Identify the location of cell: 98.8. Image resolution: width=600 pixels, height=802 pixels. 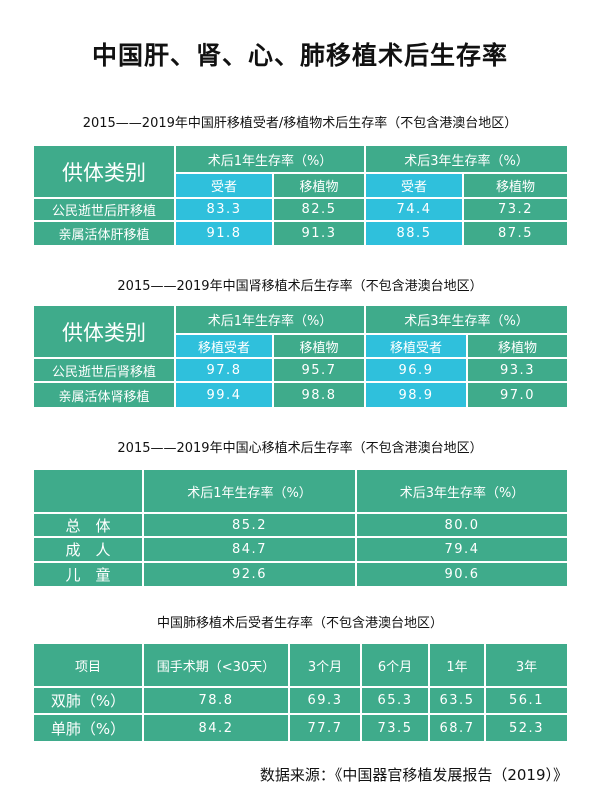
(319, 395).